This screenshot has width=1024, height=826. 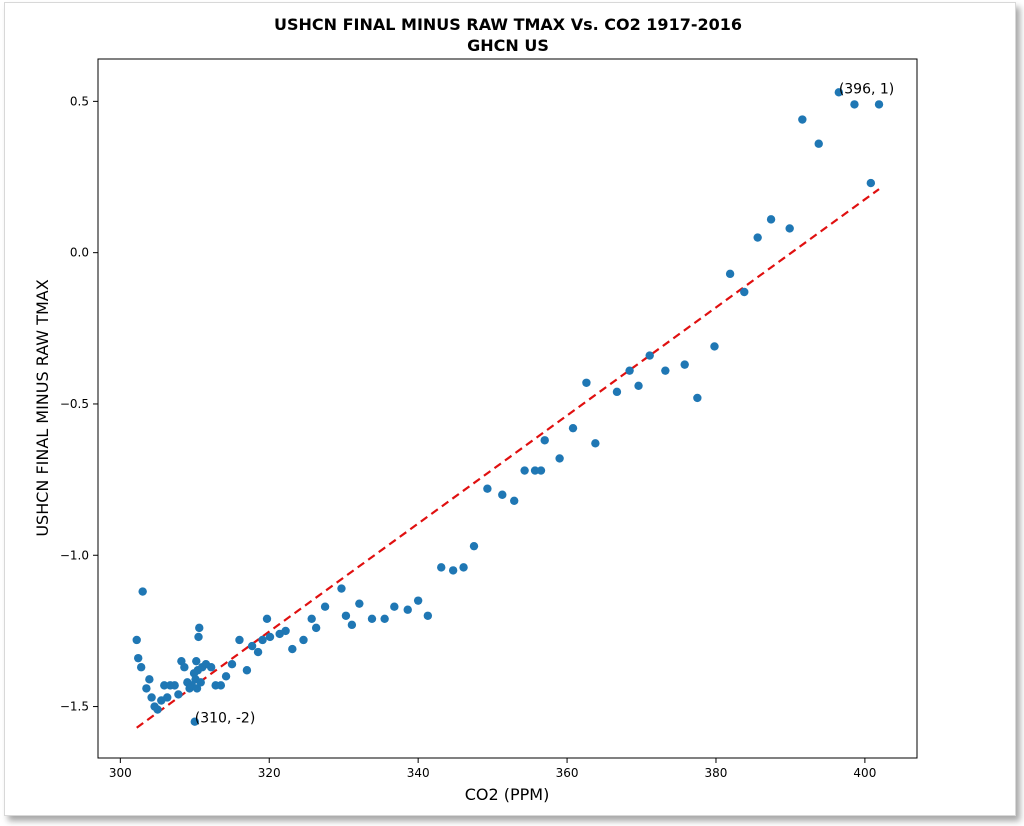 I want to click on y-tick-label: 0.5, so click(x=79, y=101).